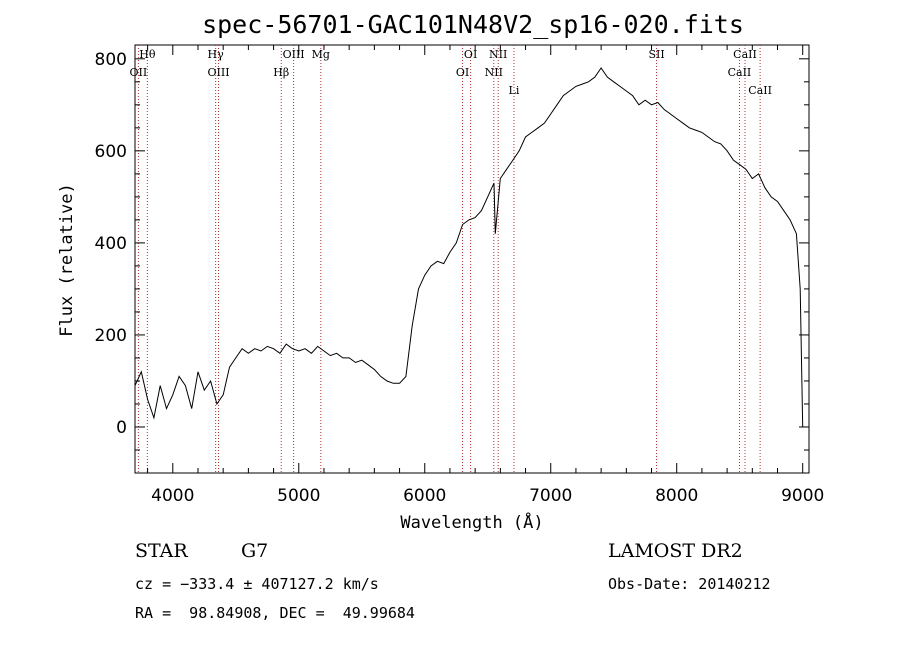  I want to click on line-label: Hβ, so click(281, 72).